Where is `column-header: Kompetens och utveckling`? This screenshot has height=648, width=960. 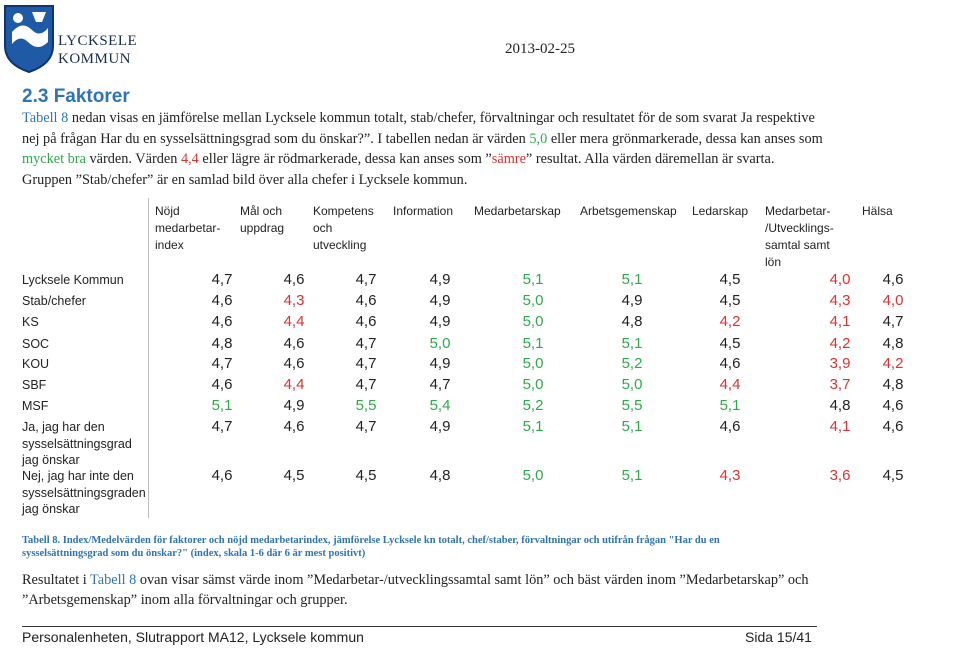 column-header: Kompetens och utveckling is located at coordinates (343, 228).